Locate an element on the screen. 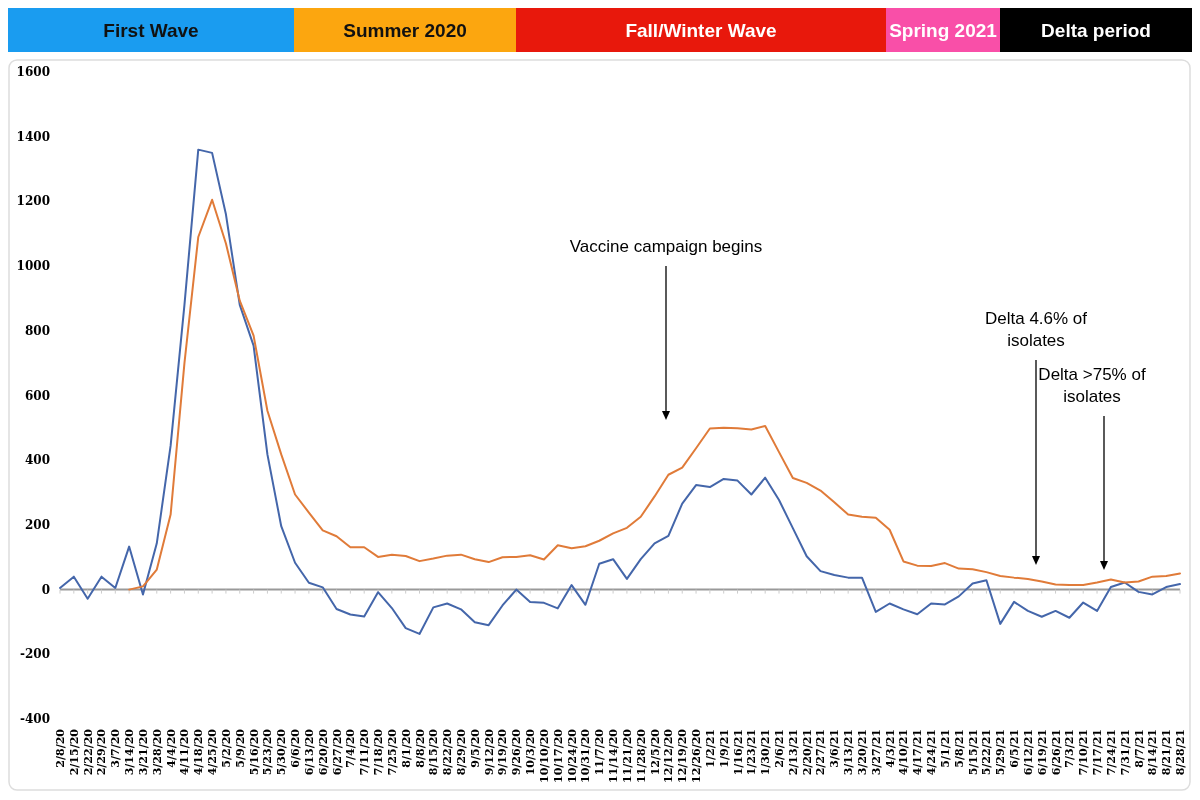 This screenshot has width=1200, height=800. x-tick-label: 3/13/21 is located at coordinates (849, 752).